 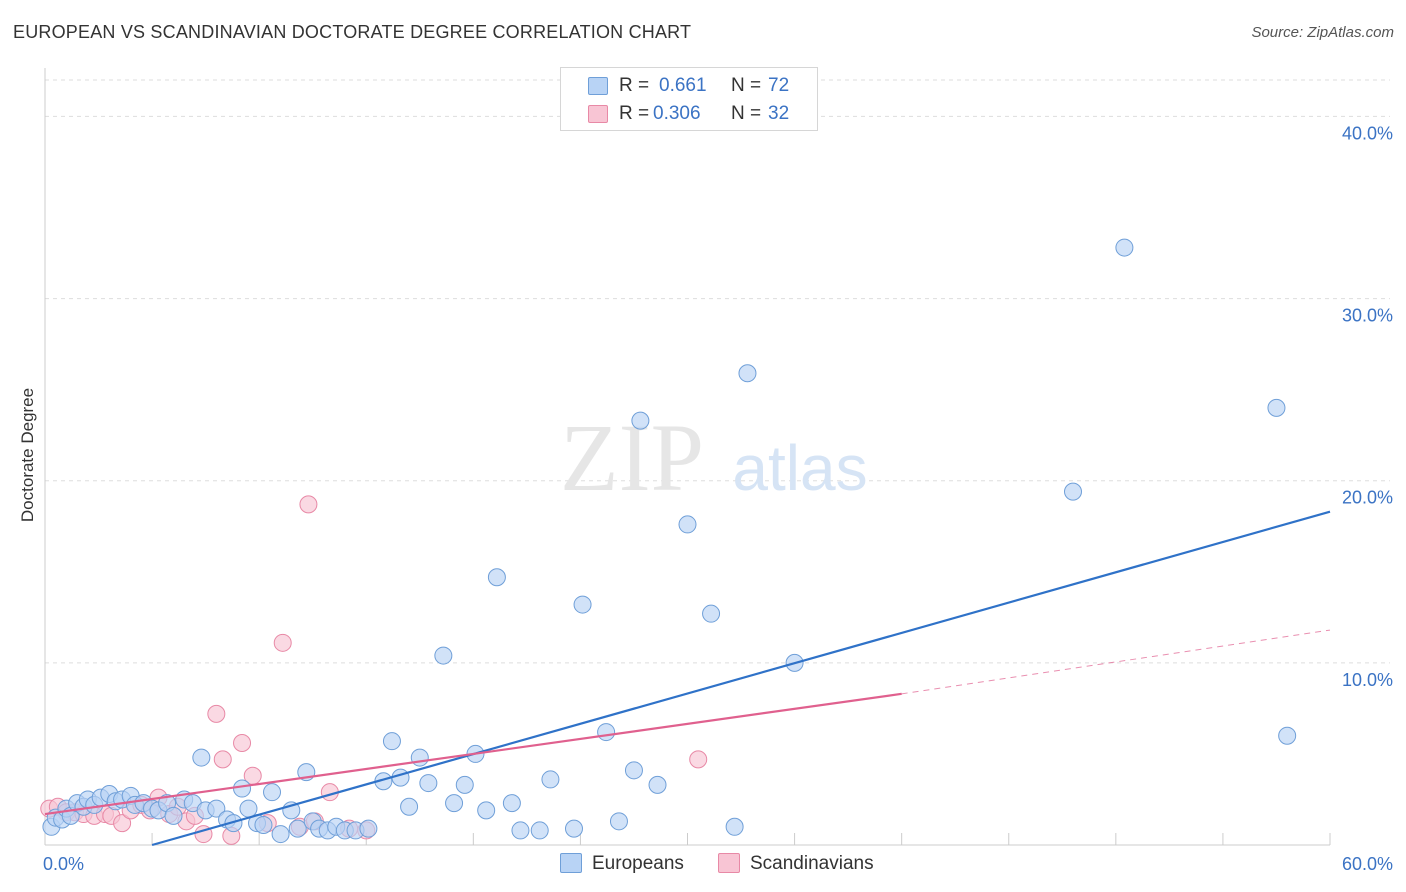 I want to click on x-tick-label: 60.0%, so click(x=1367, y=864).